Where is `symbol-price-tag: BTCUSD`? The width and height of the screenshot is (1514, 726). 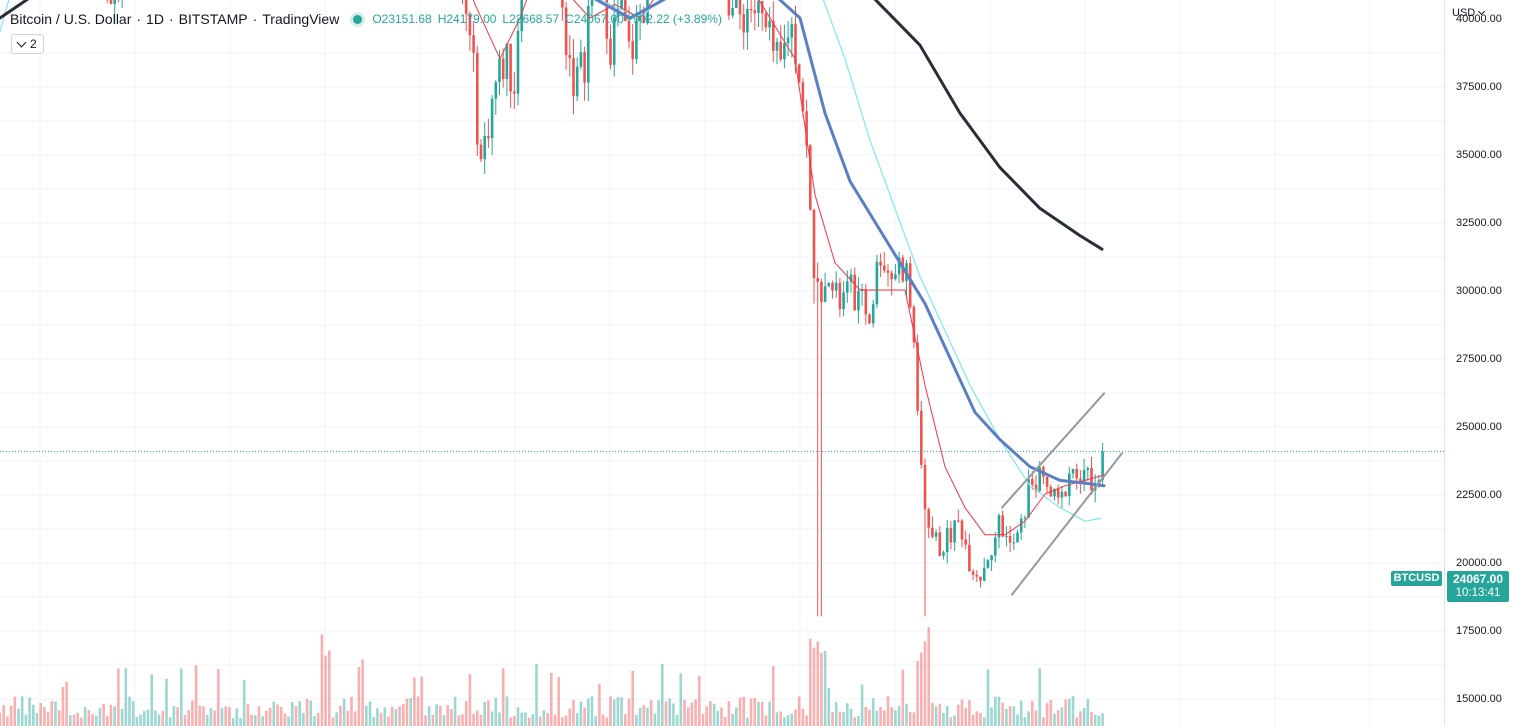 symbol-price-tag: BTCUSD is located at coordinates (1416, 578).